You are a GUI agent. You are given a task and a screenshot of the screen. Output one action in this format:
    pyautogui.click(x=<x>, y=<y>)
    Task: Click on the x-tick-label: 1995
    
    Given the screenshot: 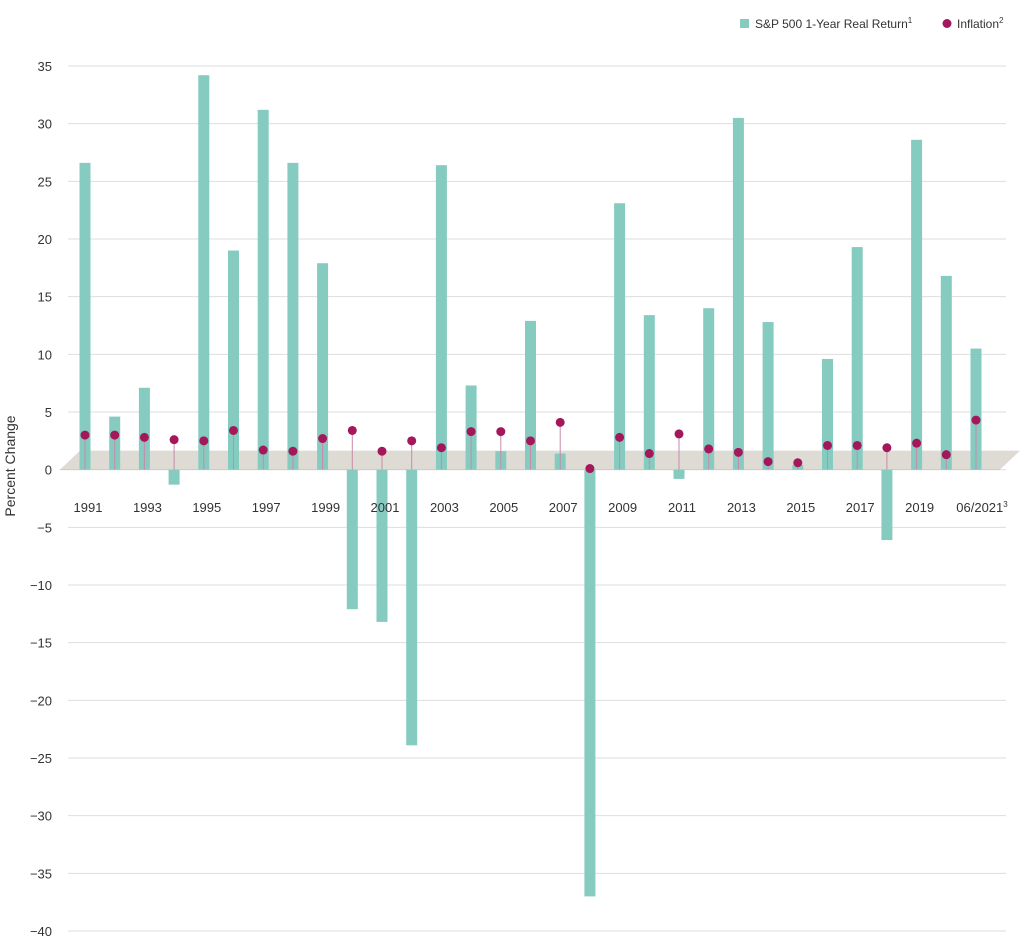 What is the action you would take?
    pyautogui.click(x=206, y=507)
    